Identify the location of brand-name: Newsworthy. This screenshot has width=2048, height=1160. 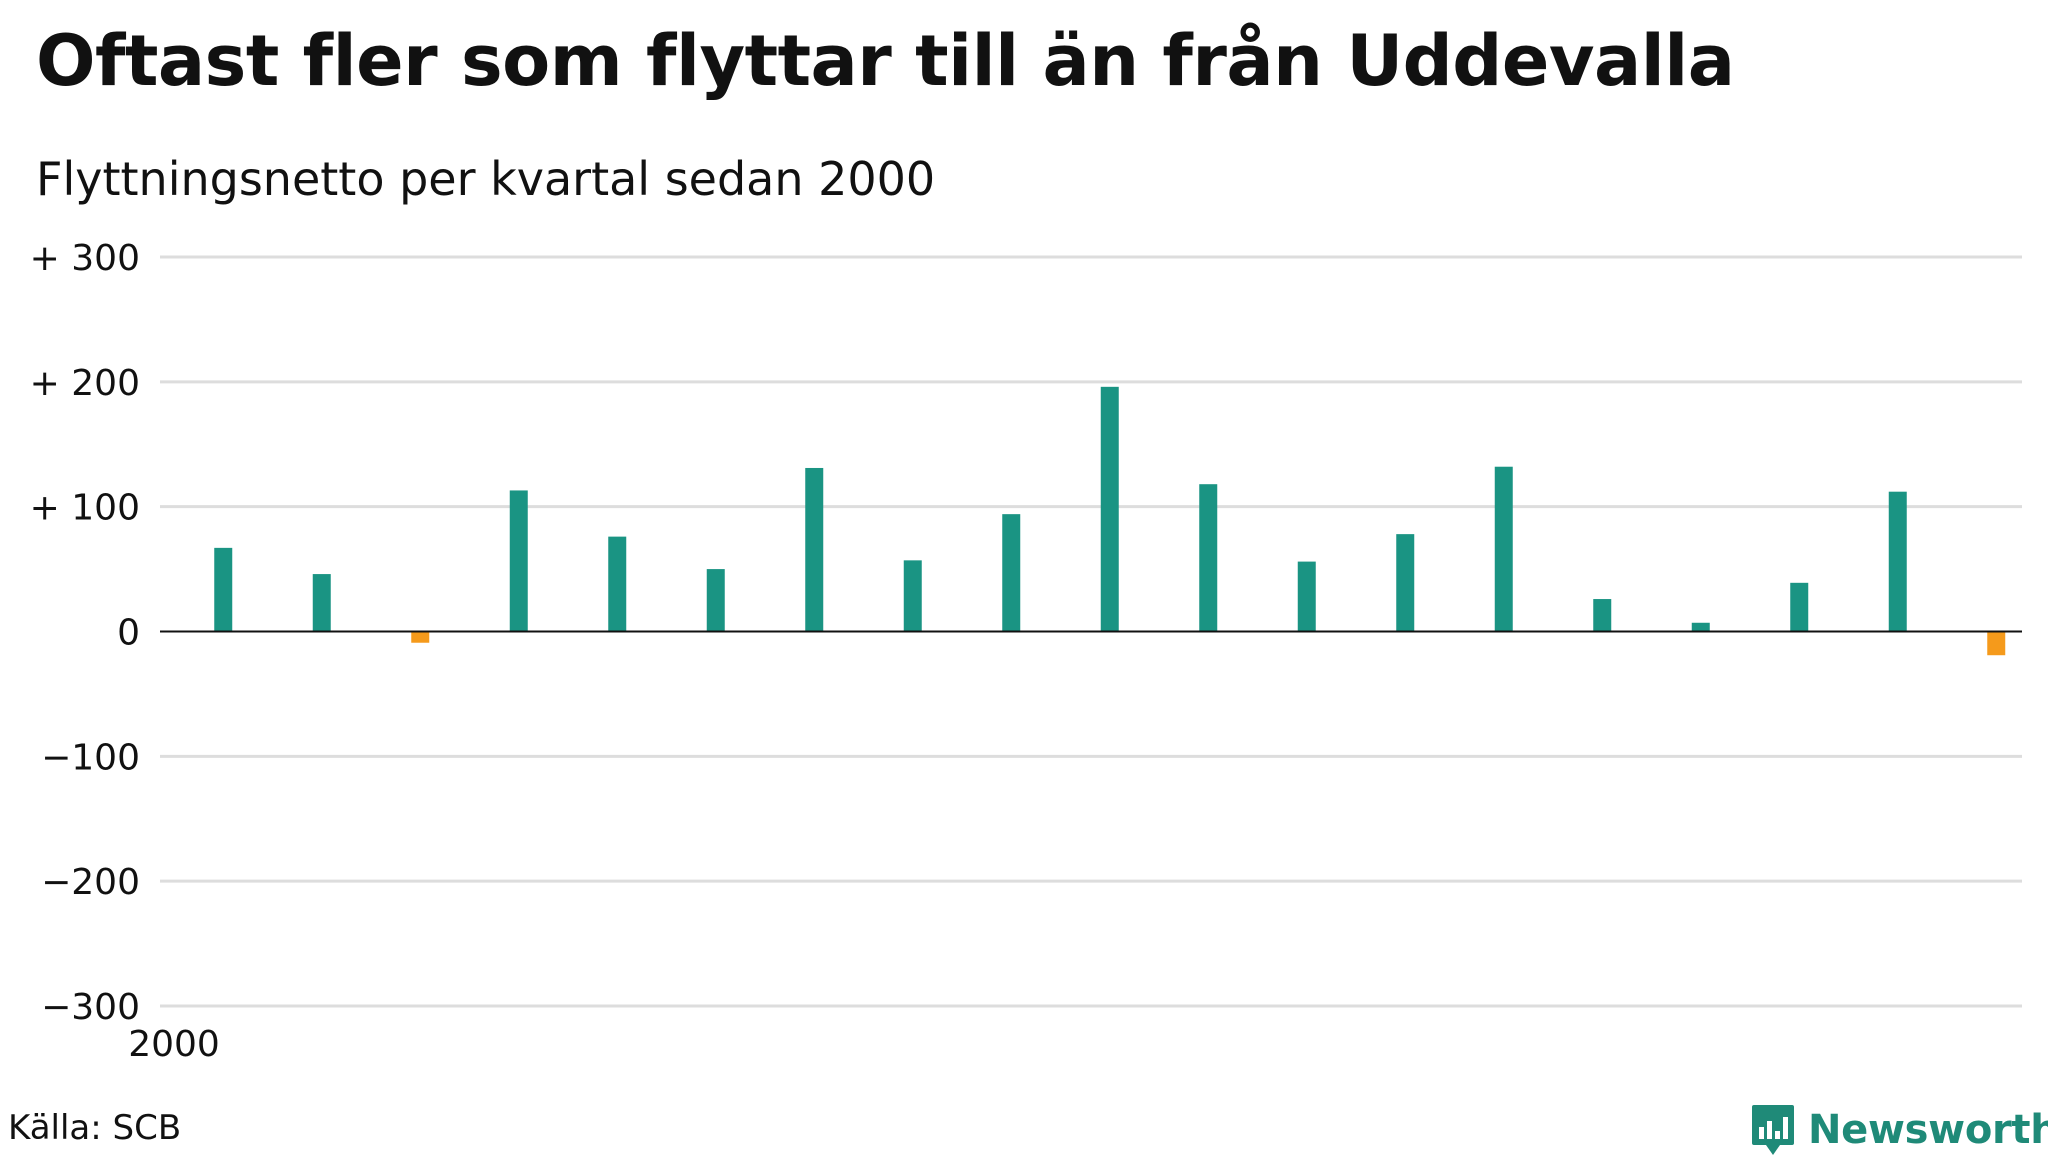
(1928, 1130).